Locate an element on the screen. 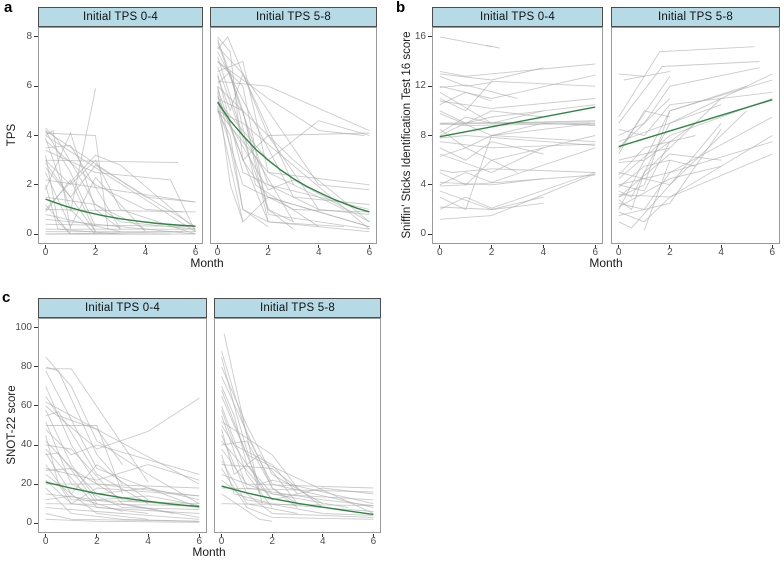 The width and height of the screenshot is (784, 565). y-tick-label: 2 is located at coordinates (29, 184).